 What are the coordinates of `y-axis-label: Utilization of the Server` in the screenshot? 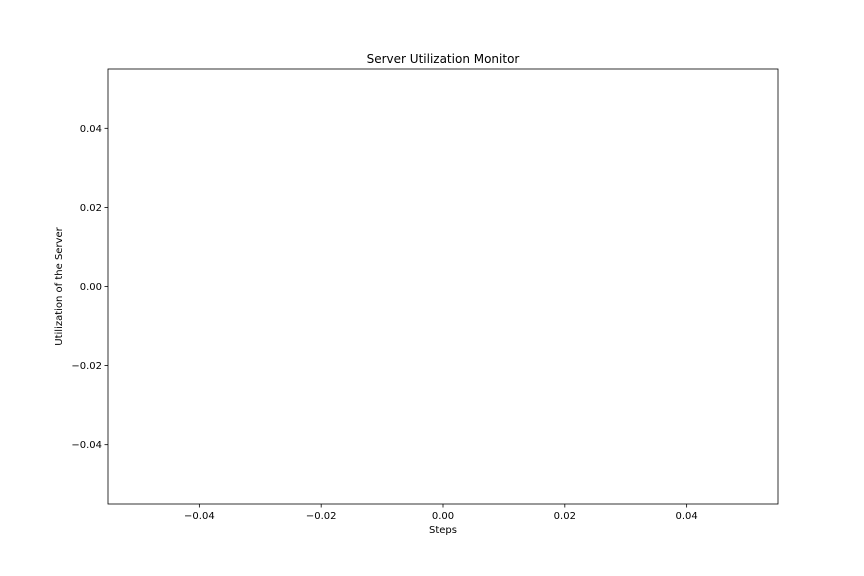 It's located at (59, 285).